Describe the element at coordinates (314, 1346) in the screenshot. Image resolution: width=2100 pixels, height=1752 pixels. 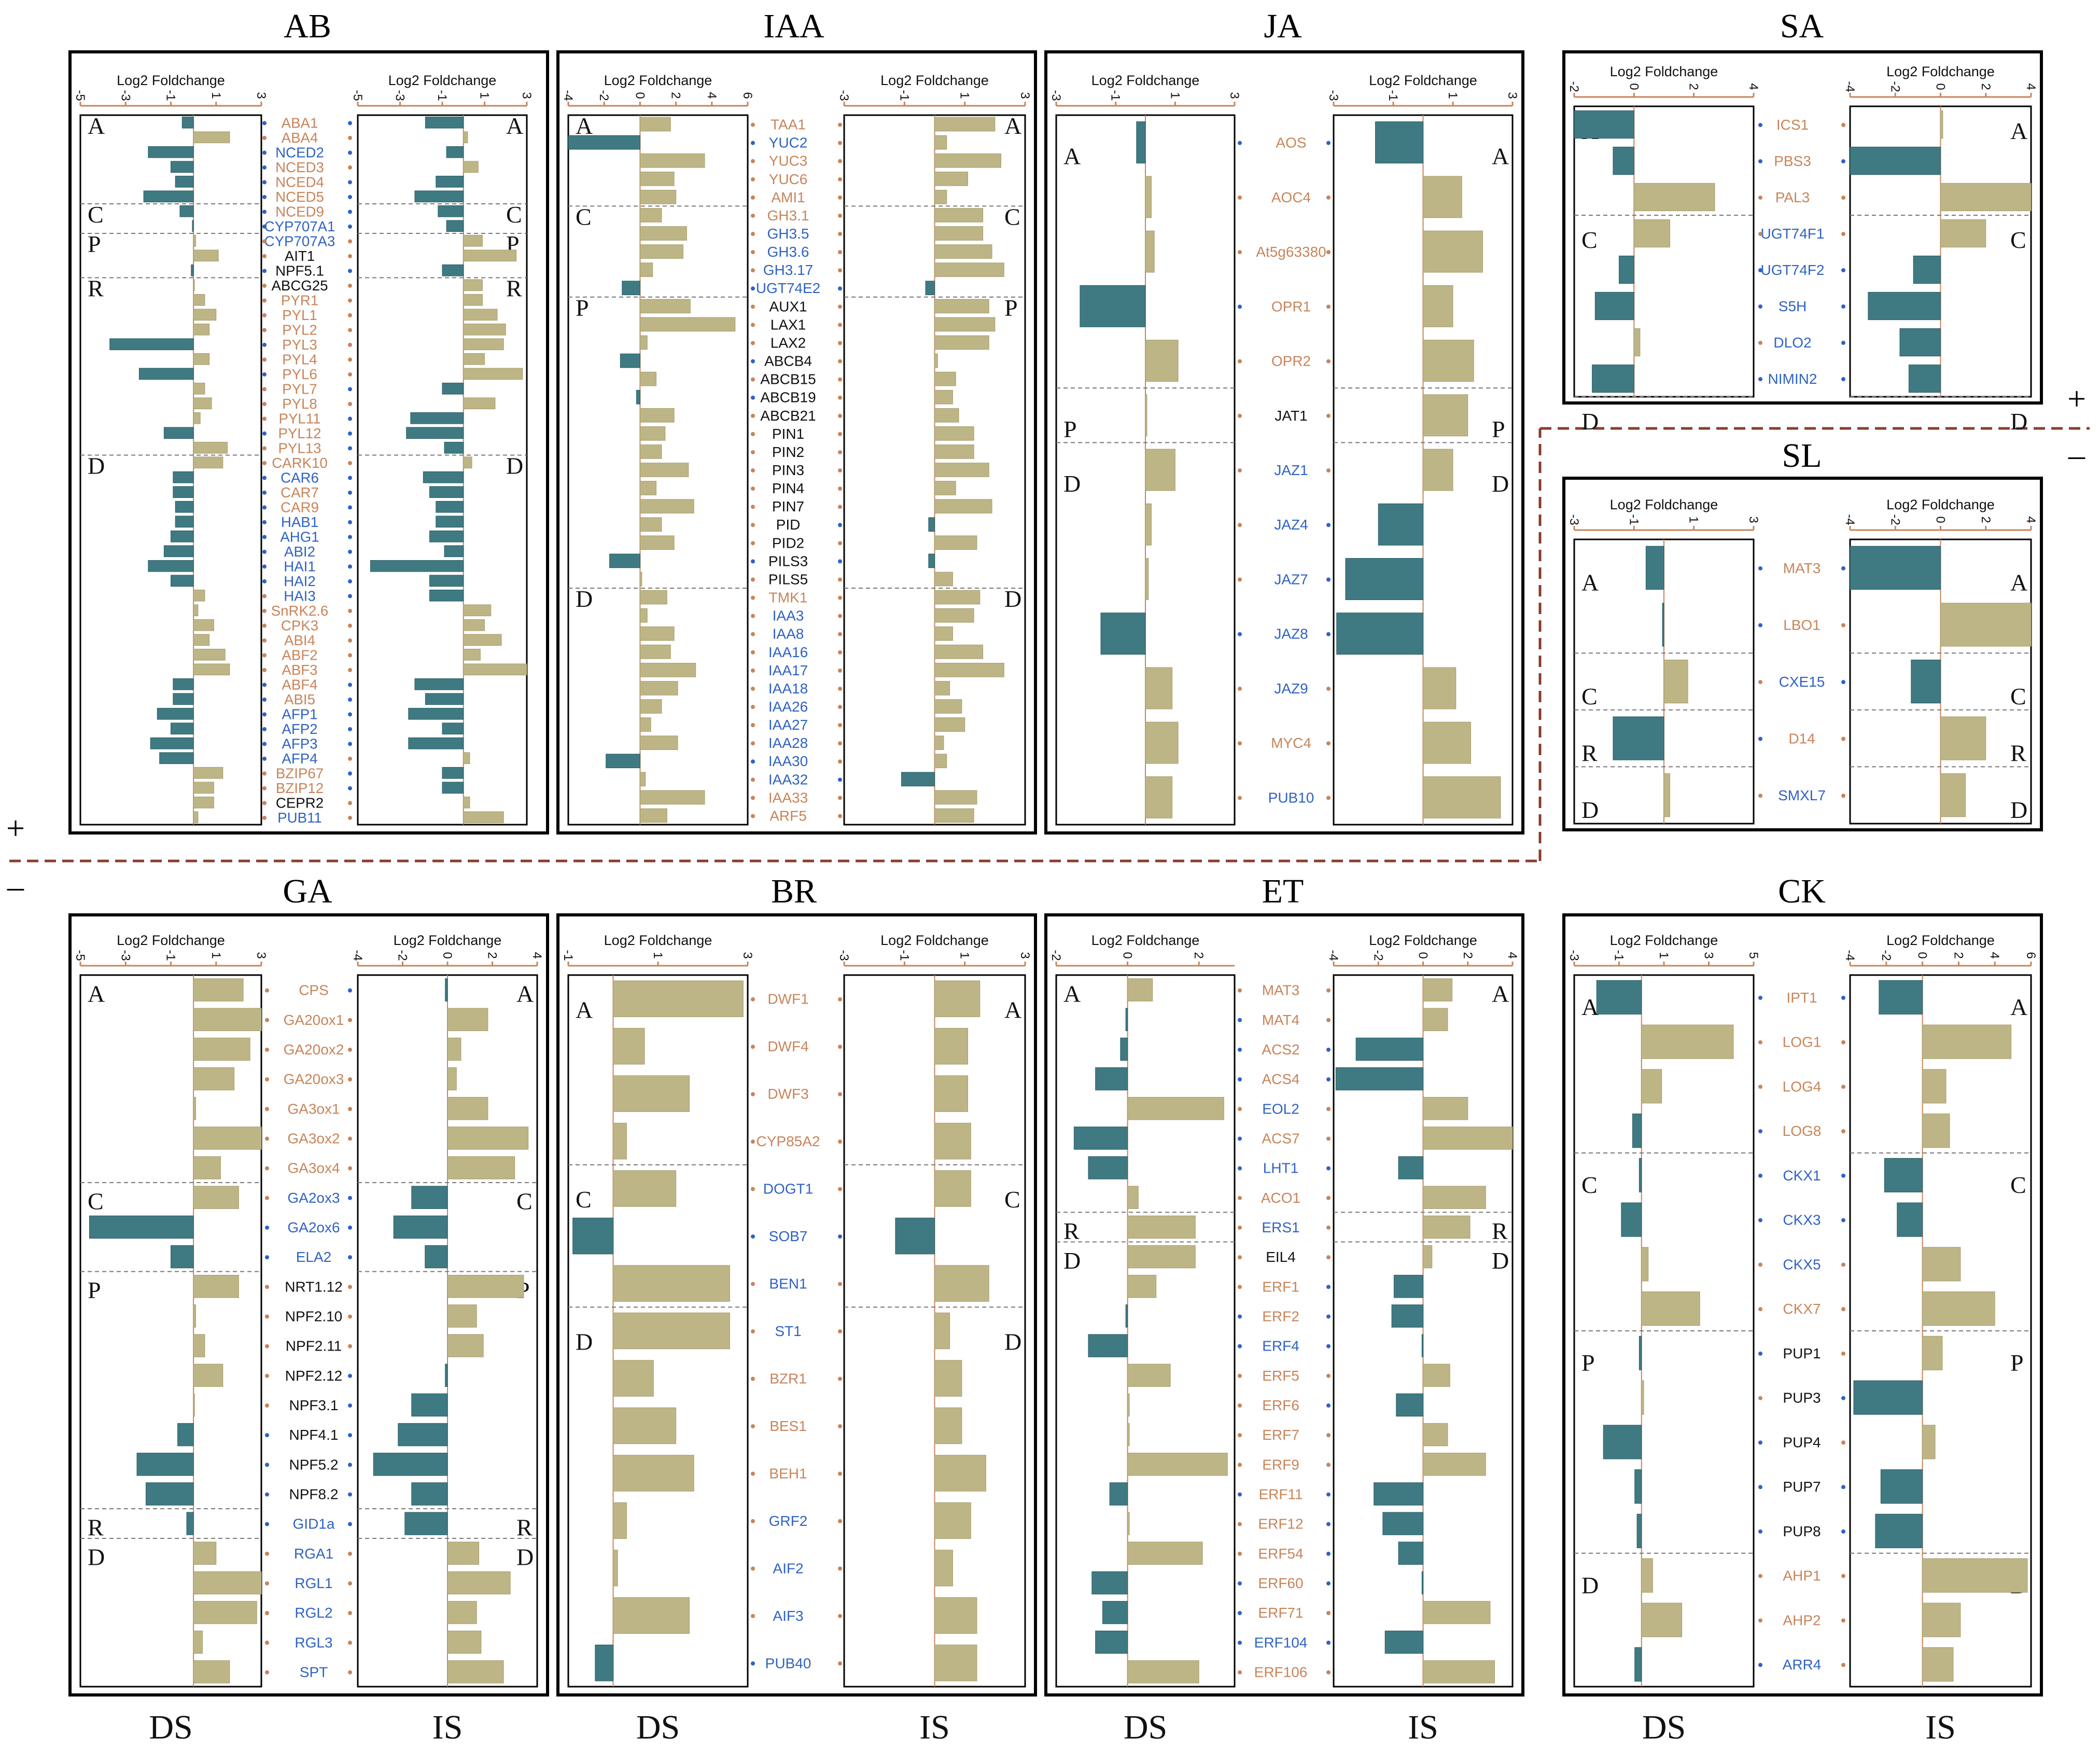
I see `gene-label: NPF2.11` at that location.